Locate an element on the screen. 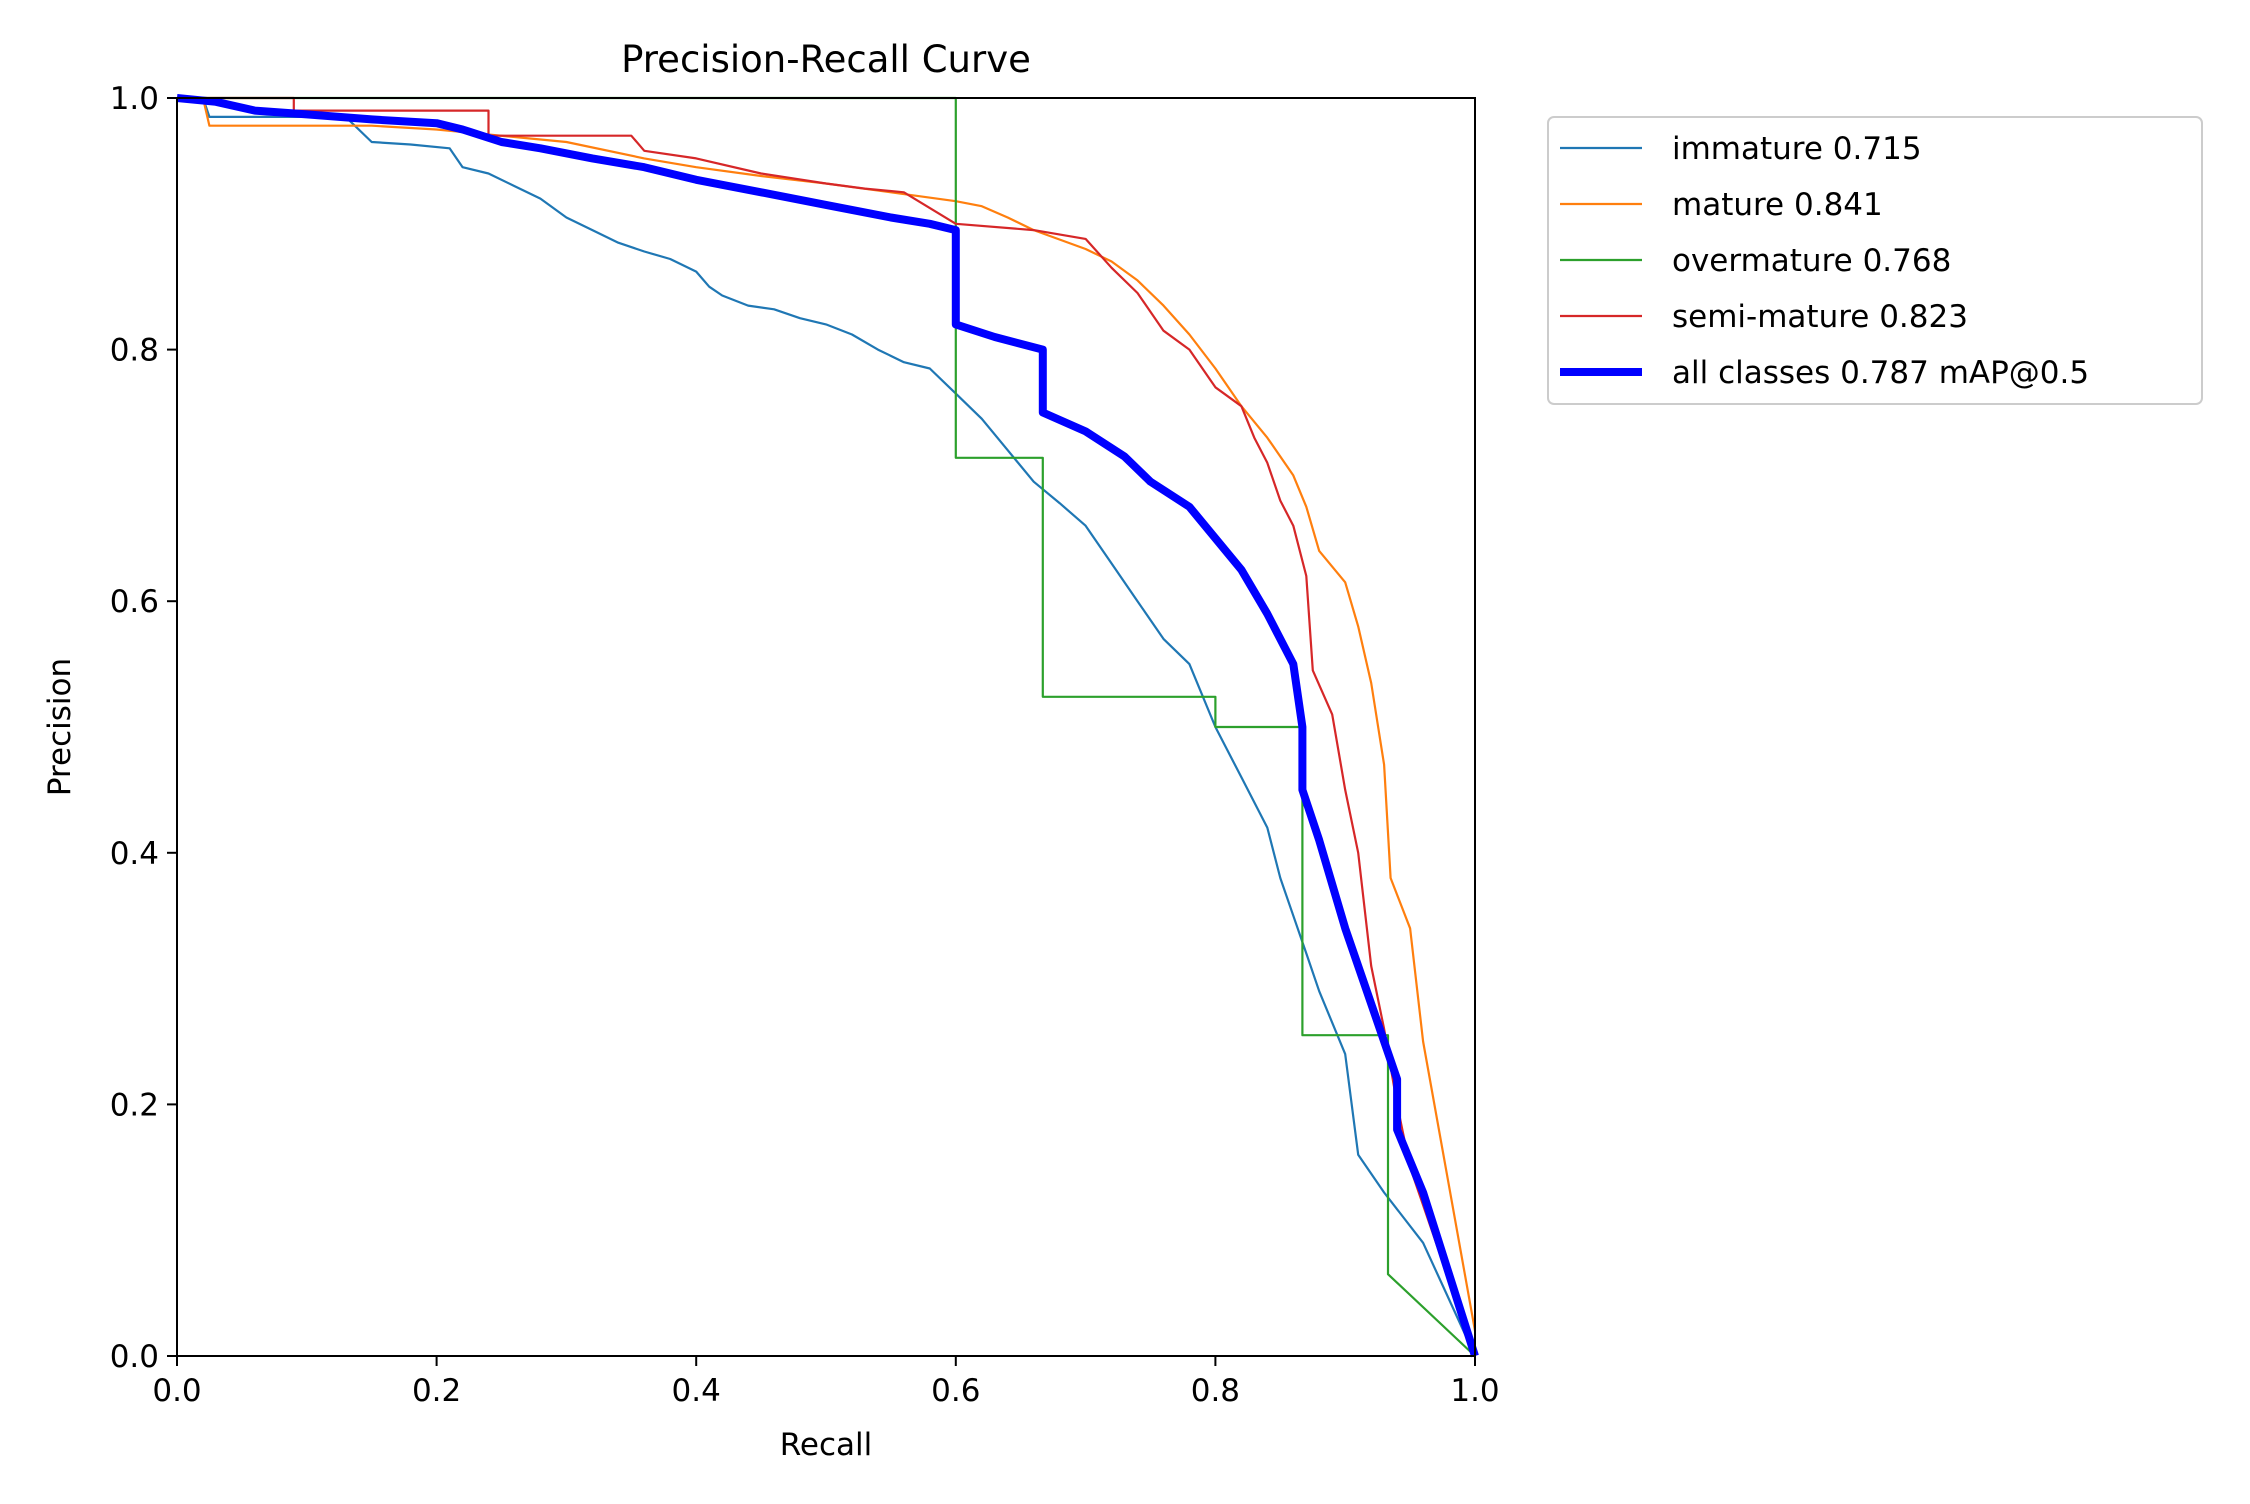 The height and width of the screenshot is (1504, 2250). legend-label-1: mature 0.841 is located at coordinates (1777, 205).